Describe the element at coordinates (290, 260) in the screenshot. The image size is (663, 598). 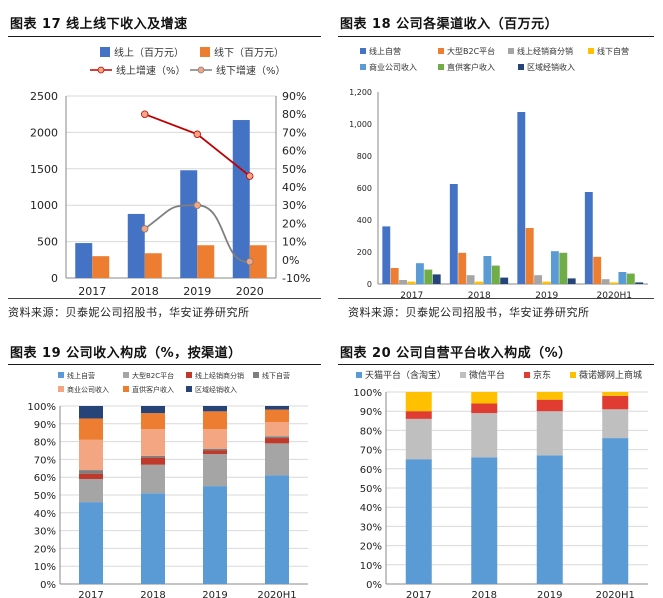
I see `y2-tick-label: 0%` at that location.